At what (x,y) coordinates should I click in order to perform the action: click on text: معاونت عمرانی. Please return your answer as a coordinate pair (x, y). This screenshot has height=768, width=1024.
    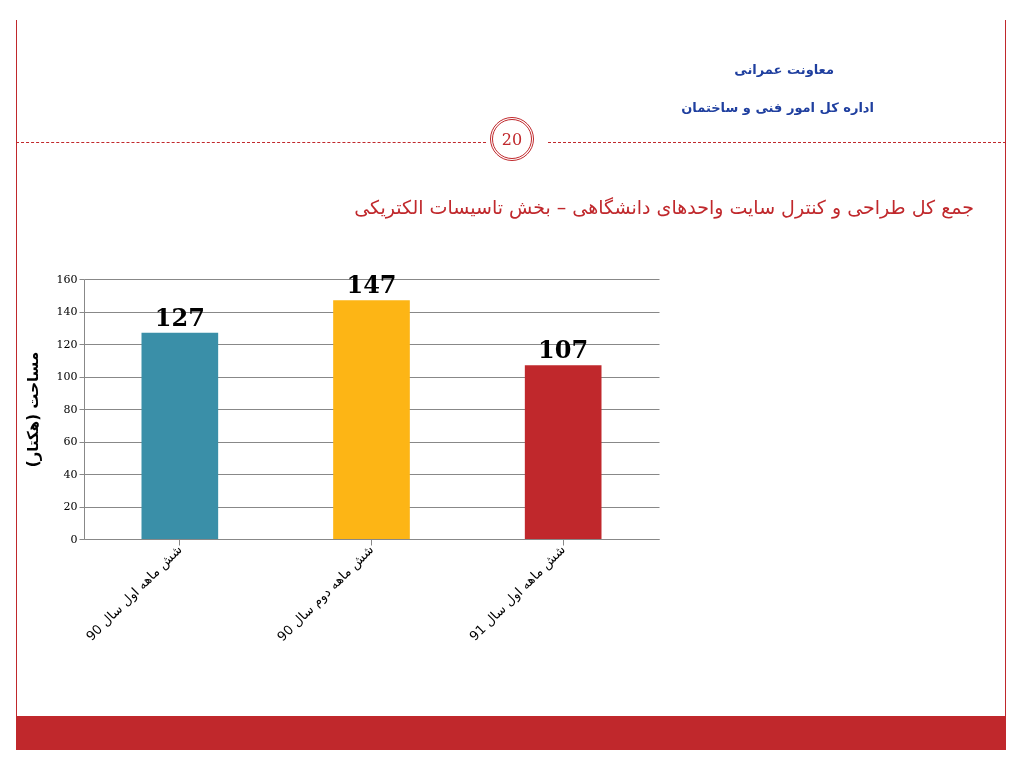
    Looking at the image, I should click on (784, 69).